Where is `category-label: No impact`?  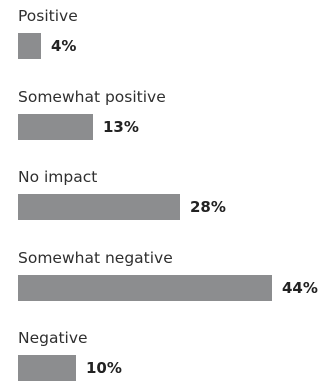 category-label: No impact is located at coordinates (58, 177).